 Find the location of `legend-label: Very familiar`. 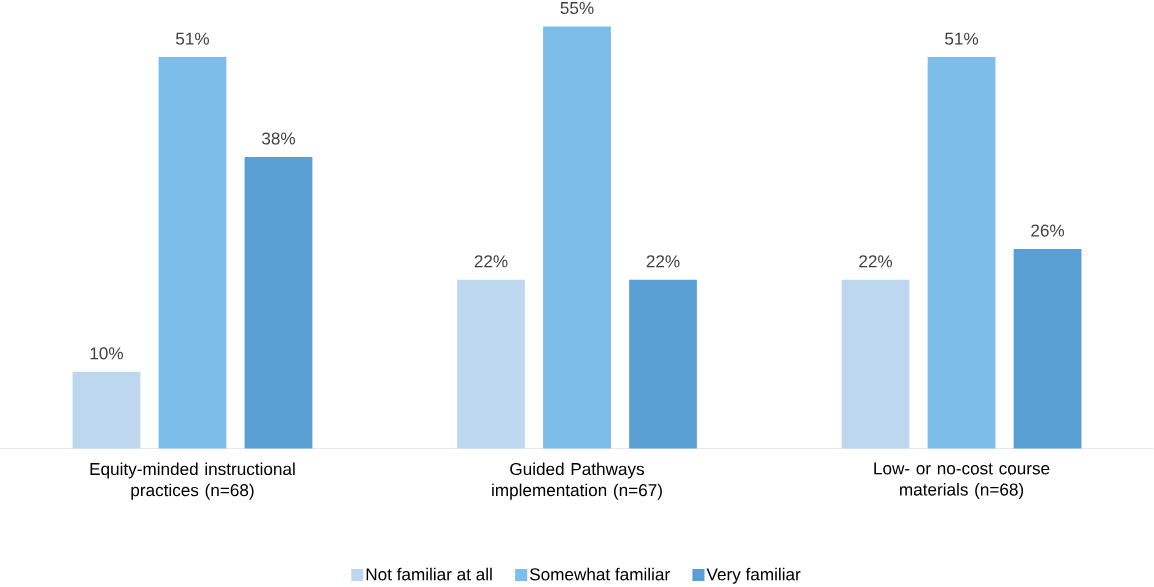

legend-label: Very familiar is located at coordinates (753, 575).